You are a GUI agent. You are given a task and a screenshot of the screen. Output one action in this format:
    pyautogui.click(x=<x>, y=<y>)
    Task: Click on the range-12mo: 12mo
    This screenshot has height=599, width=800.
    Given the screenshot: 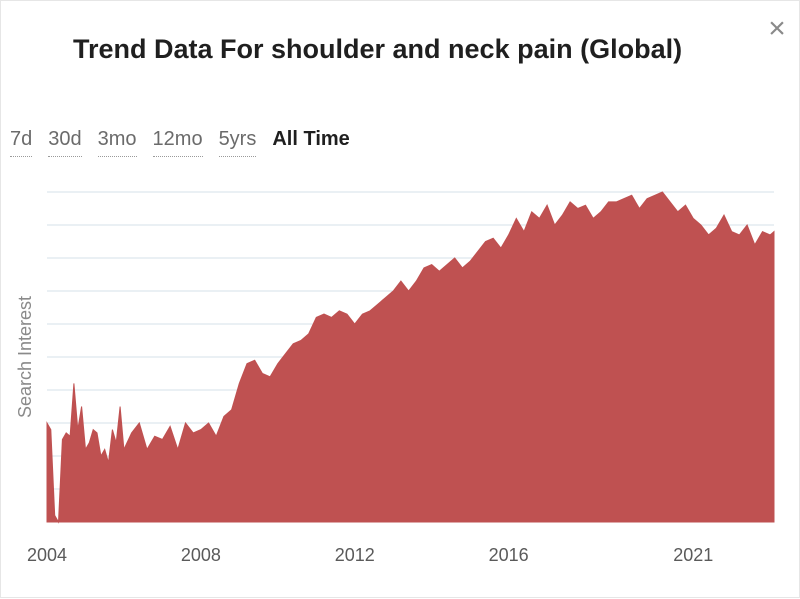 What is the action you would take?
    pyautogui.click(x=177, y=142)
    